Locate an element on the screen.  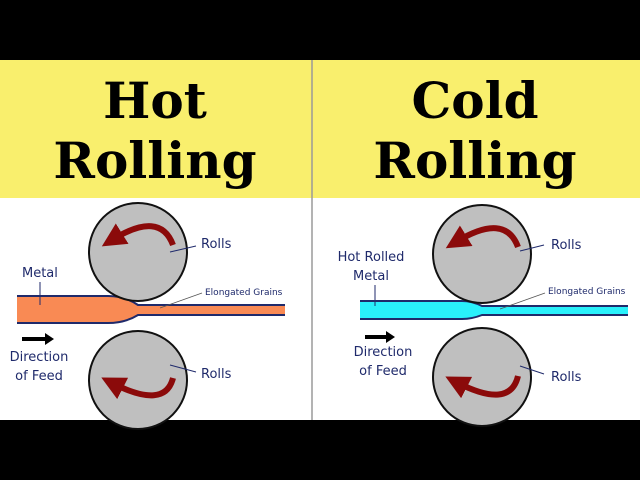
metal-label: Metal is located at coordinates (40, 273).